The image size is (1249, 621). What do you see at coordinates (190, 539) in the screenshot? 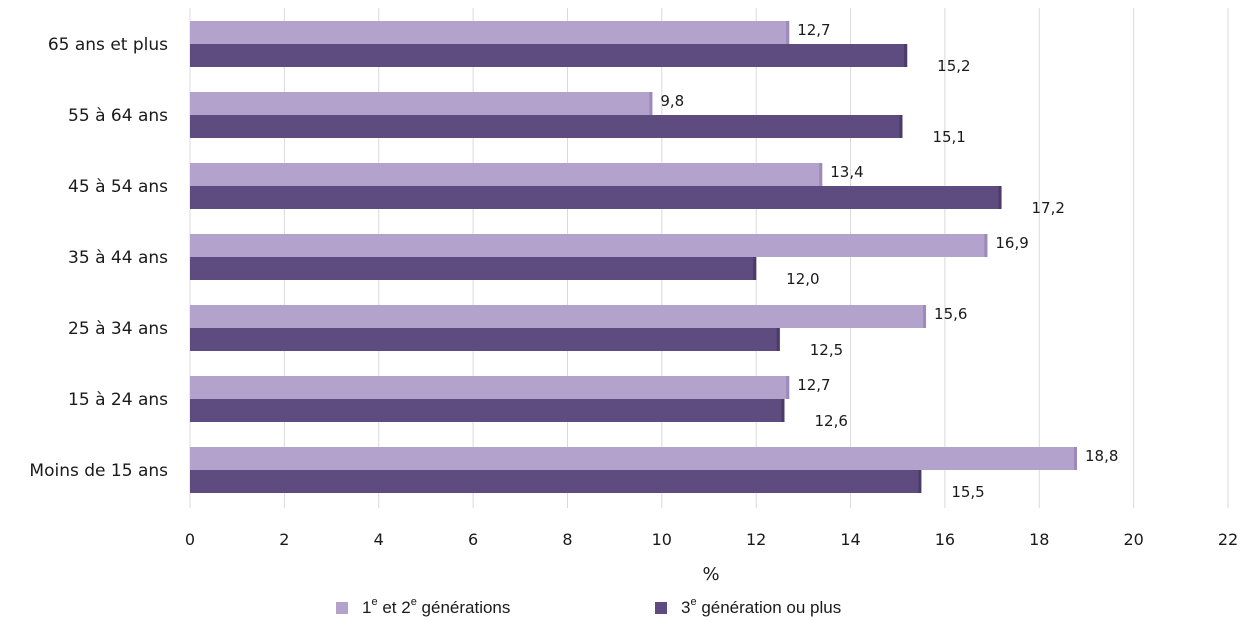
I see `x-tick-label: 0` at bounding box center [190, 539].